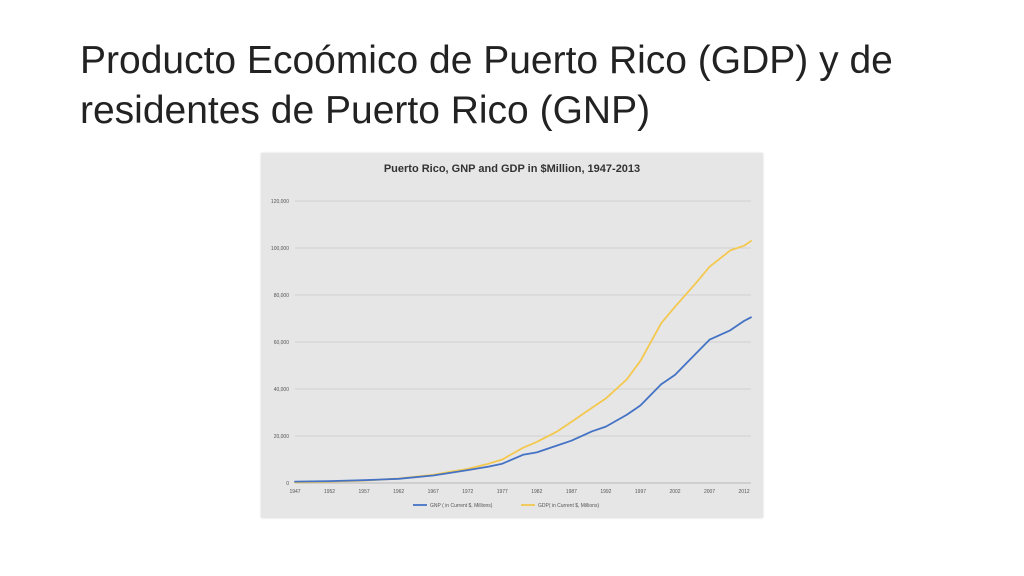  Describe the element at coordinates (364, 492) in the screenshot. I see `x-tick-label: 1957` at that location.